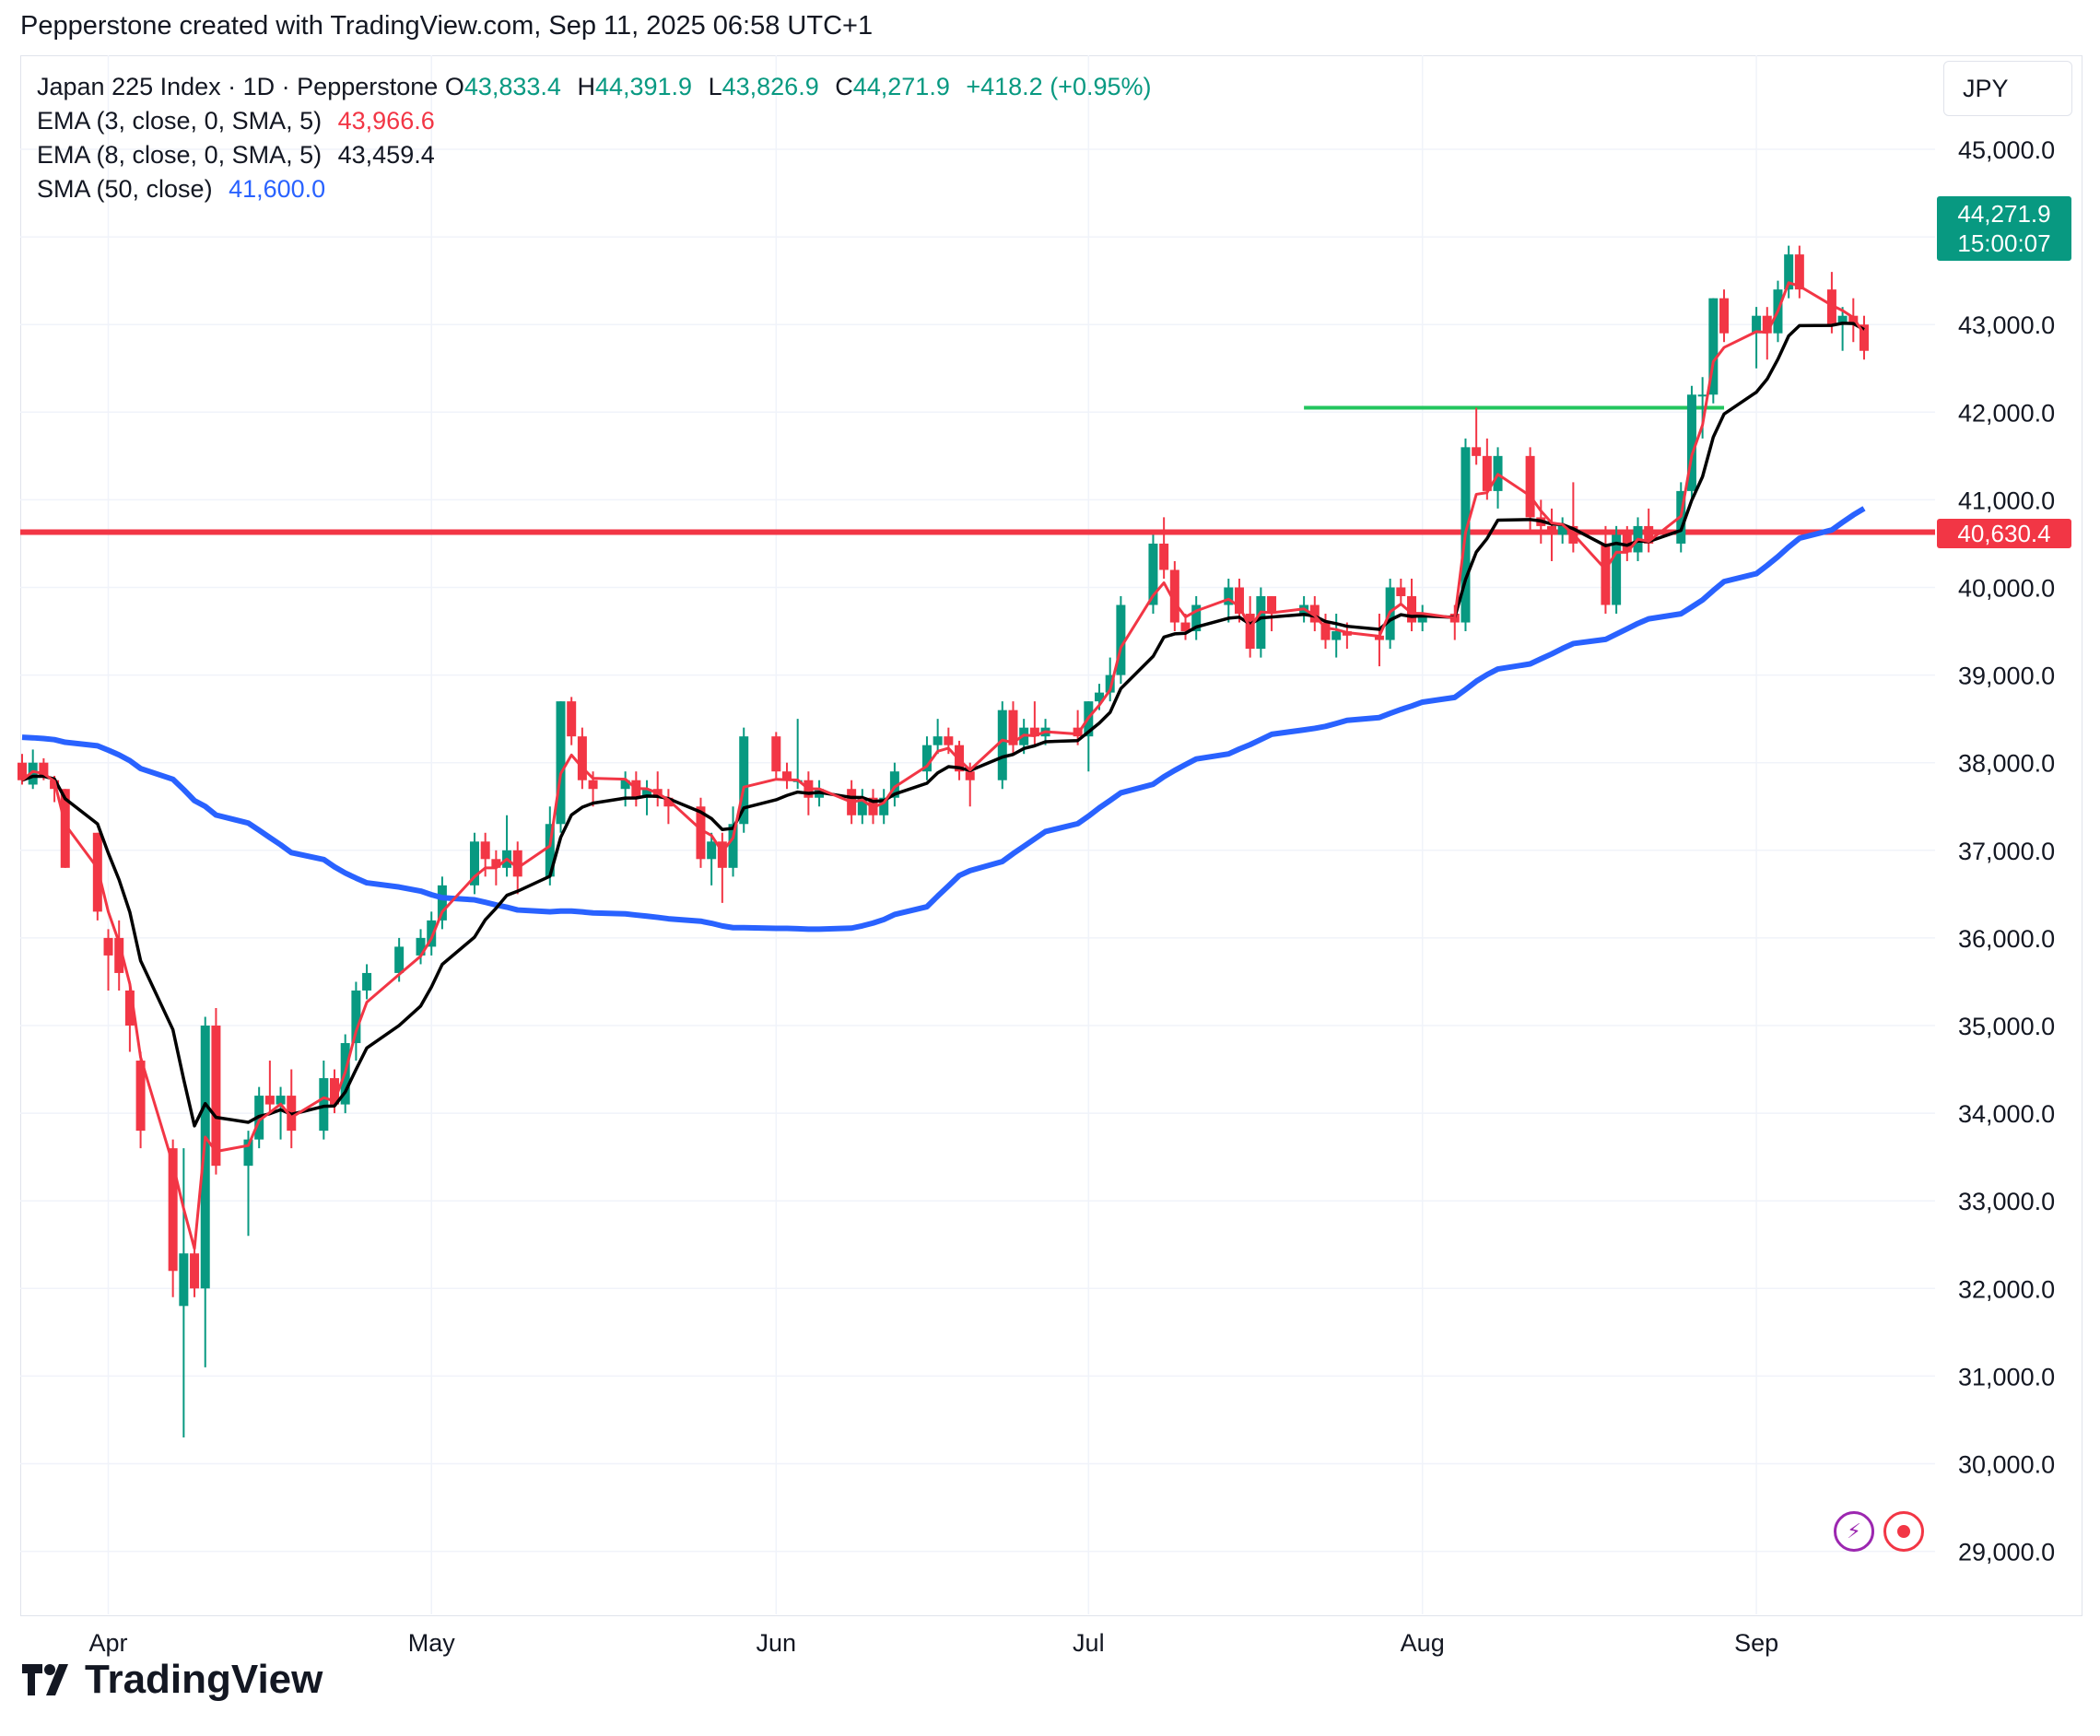 Image resolution: width=2100 pixels, height=1736 pixels. Describe the element at coordinates (109, 1643) in the screenshot. I see `x-tick-label: Apr` at that location.